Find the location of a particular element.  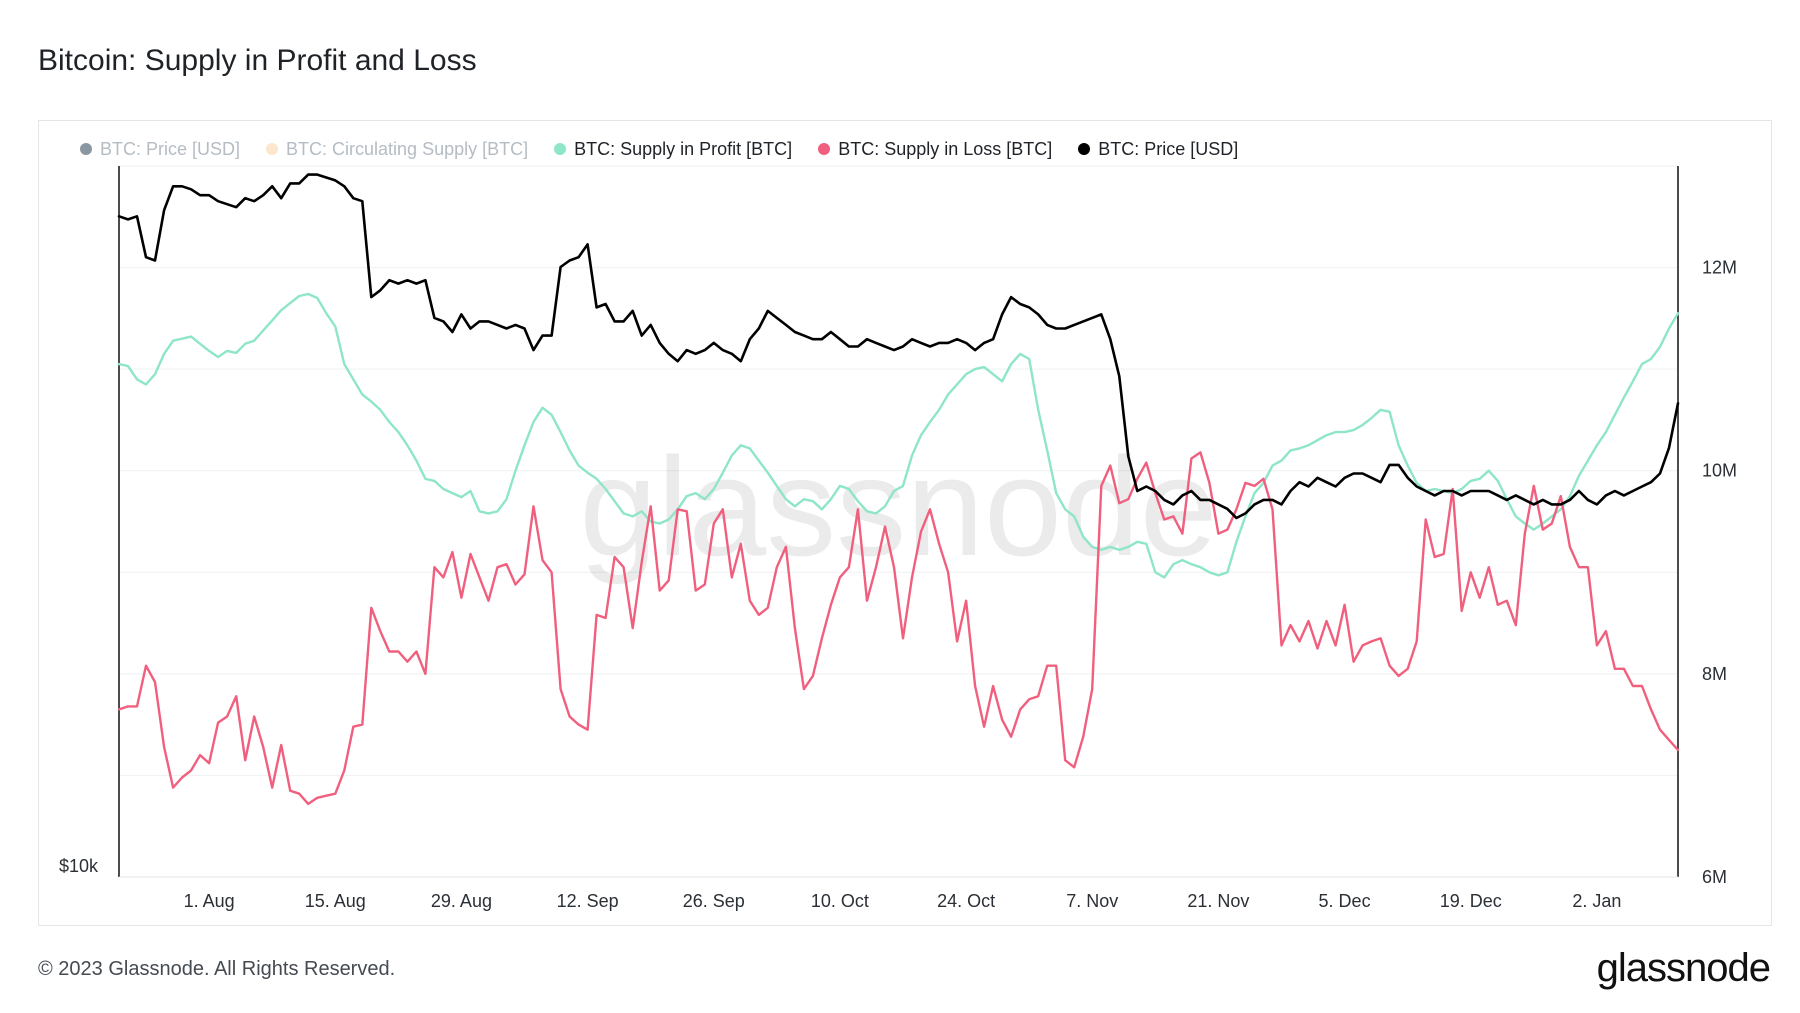

x-tick-label: 5. Dec is located at coordinates (1345, 901).